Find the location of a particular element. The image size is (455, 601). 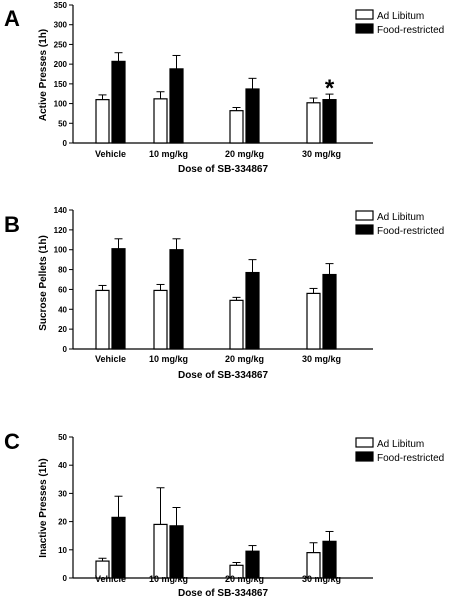

y-tick-label: 60 is located at coordinates (62, 289).